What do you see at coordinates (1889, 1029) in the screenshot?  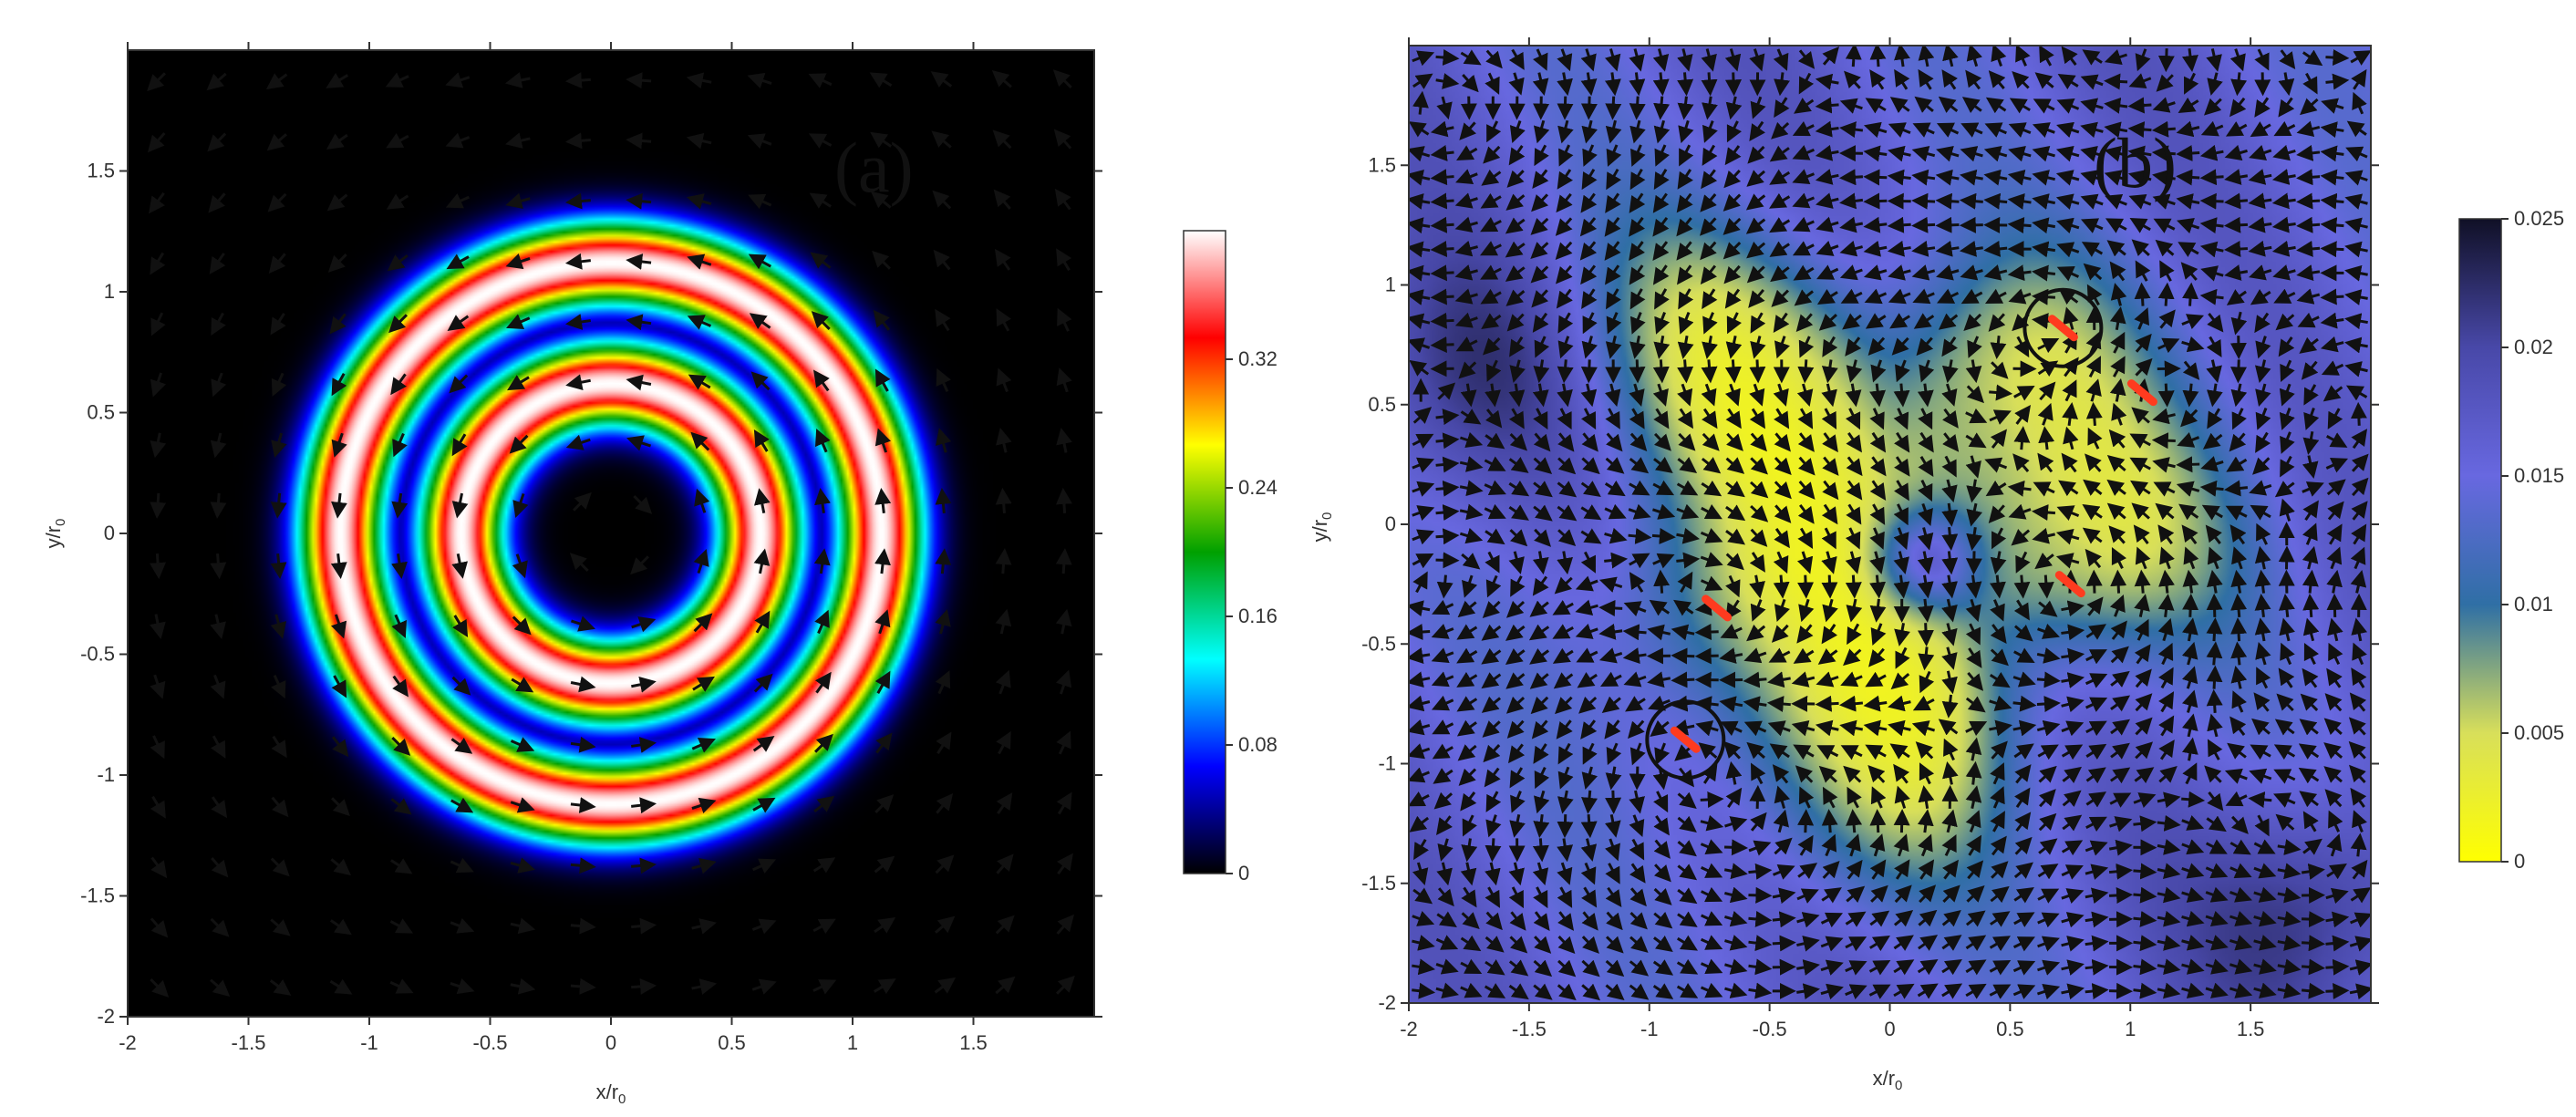 I see `x-tick-label: 0` at bounding box center [1889, 1029].